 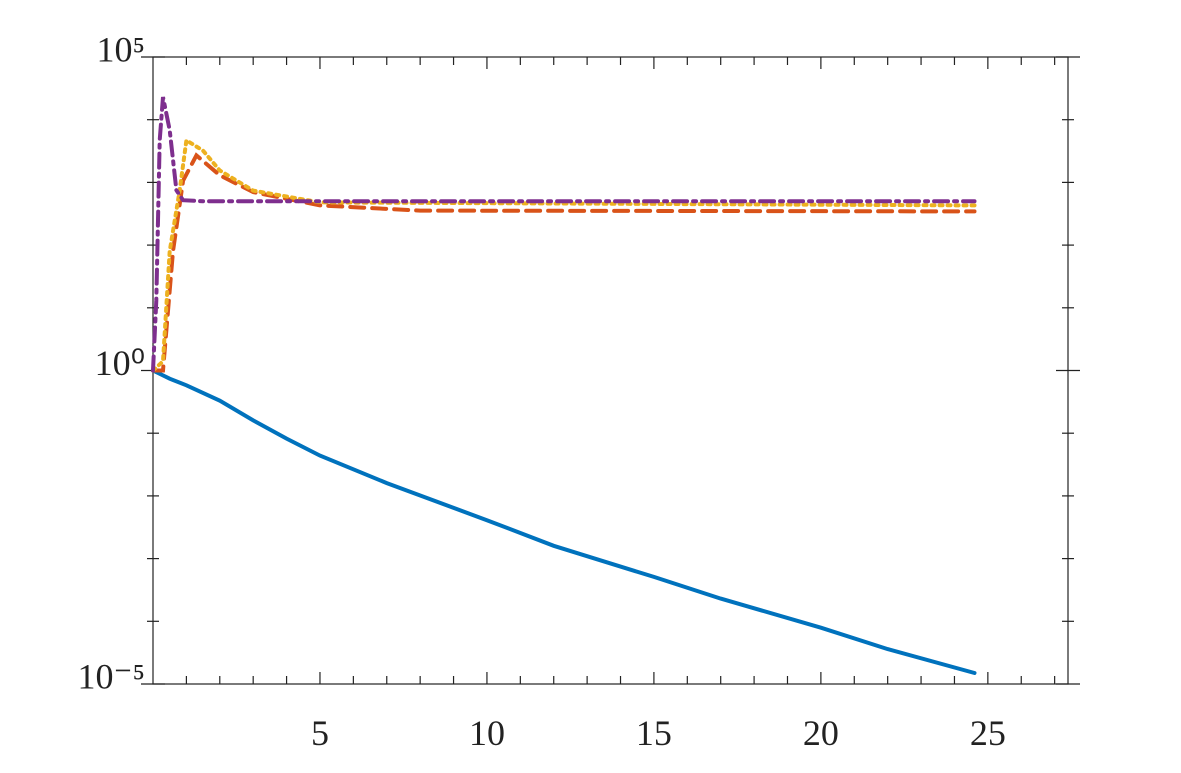 I want to click on y-tick-label: 10⁵, so click(x=120, y=49).